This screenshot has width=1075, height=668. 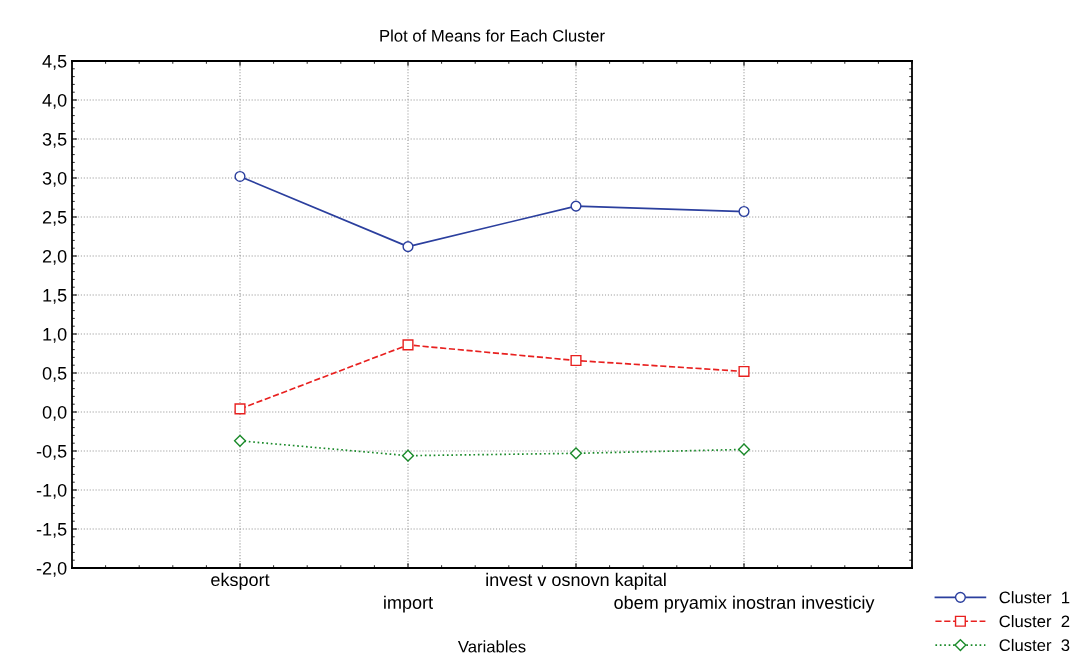 I want to click on y-tick-label: -2,0, so click(x=51, y=569).